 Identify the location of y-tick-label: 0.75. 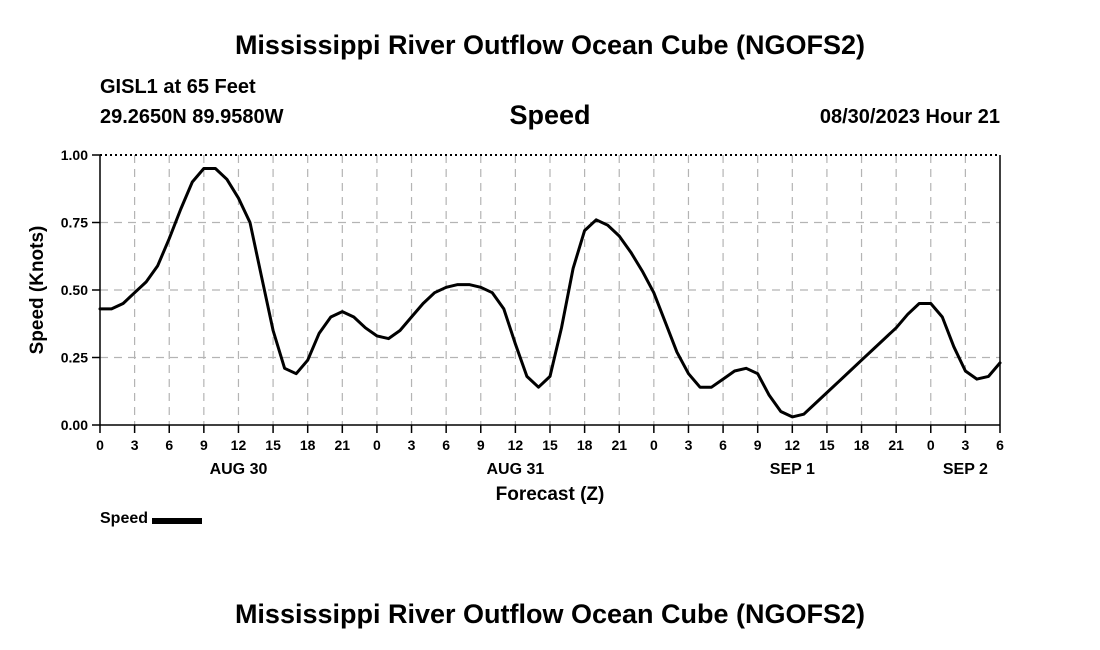
(74, 223).